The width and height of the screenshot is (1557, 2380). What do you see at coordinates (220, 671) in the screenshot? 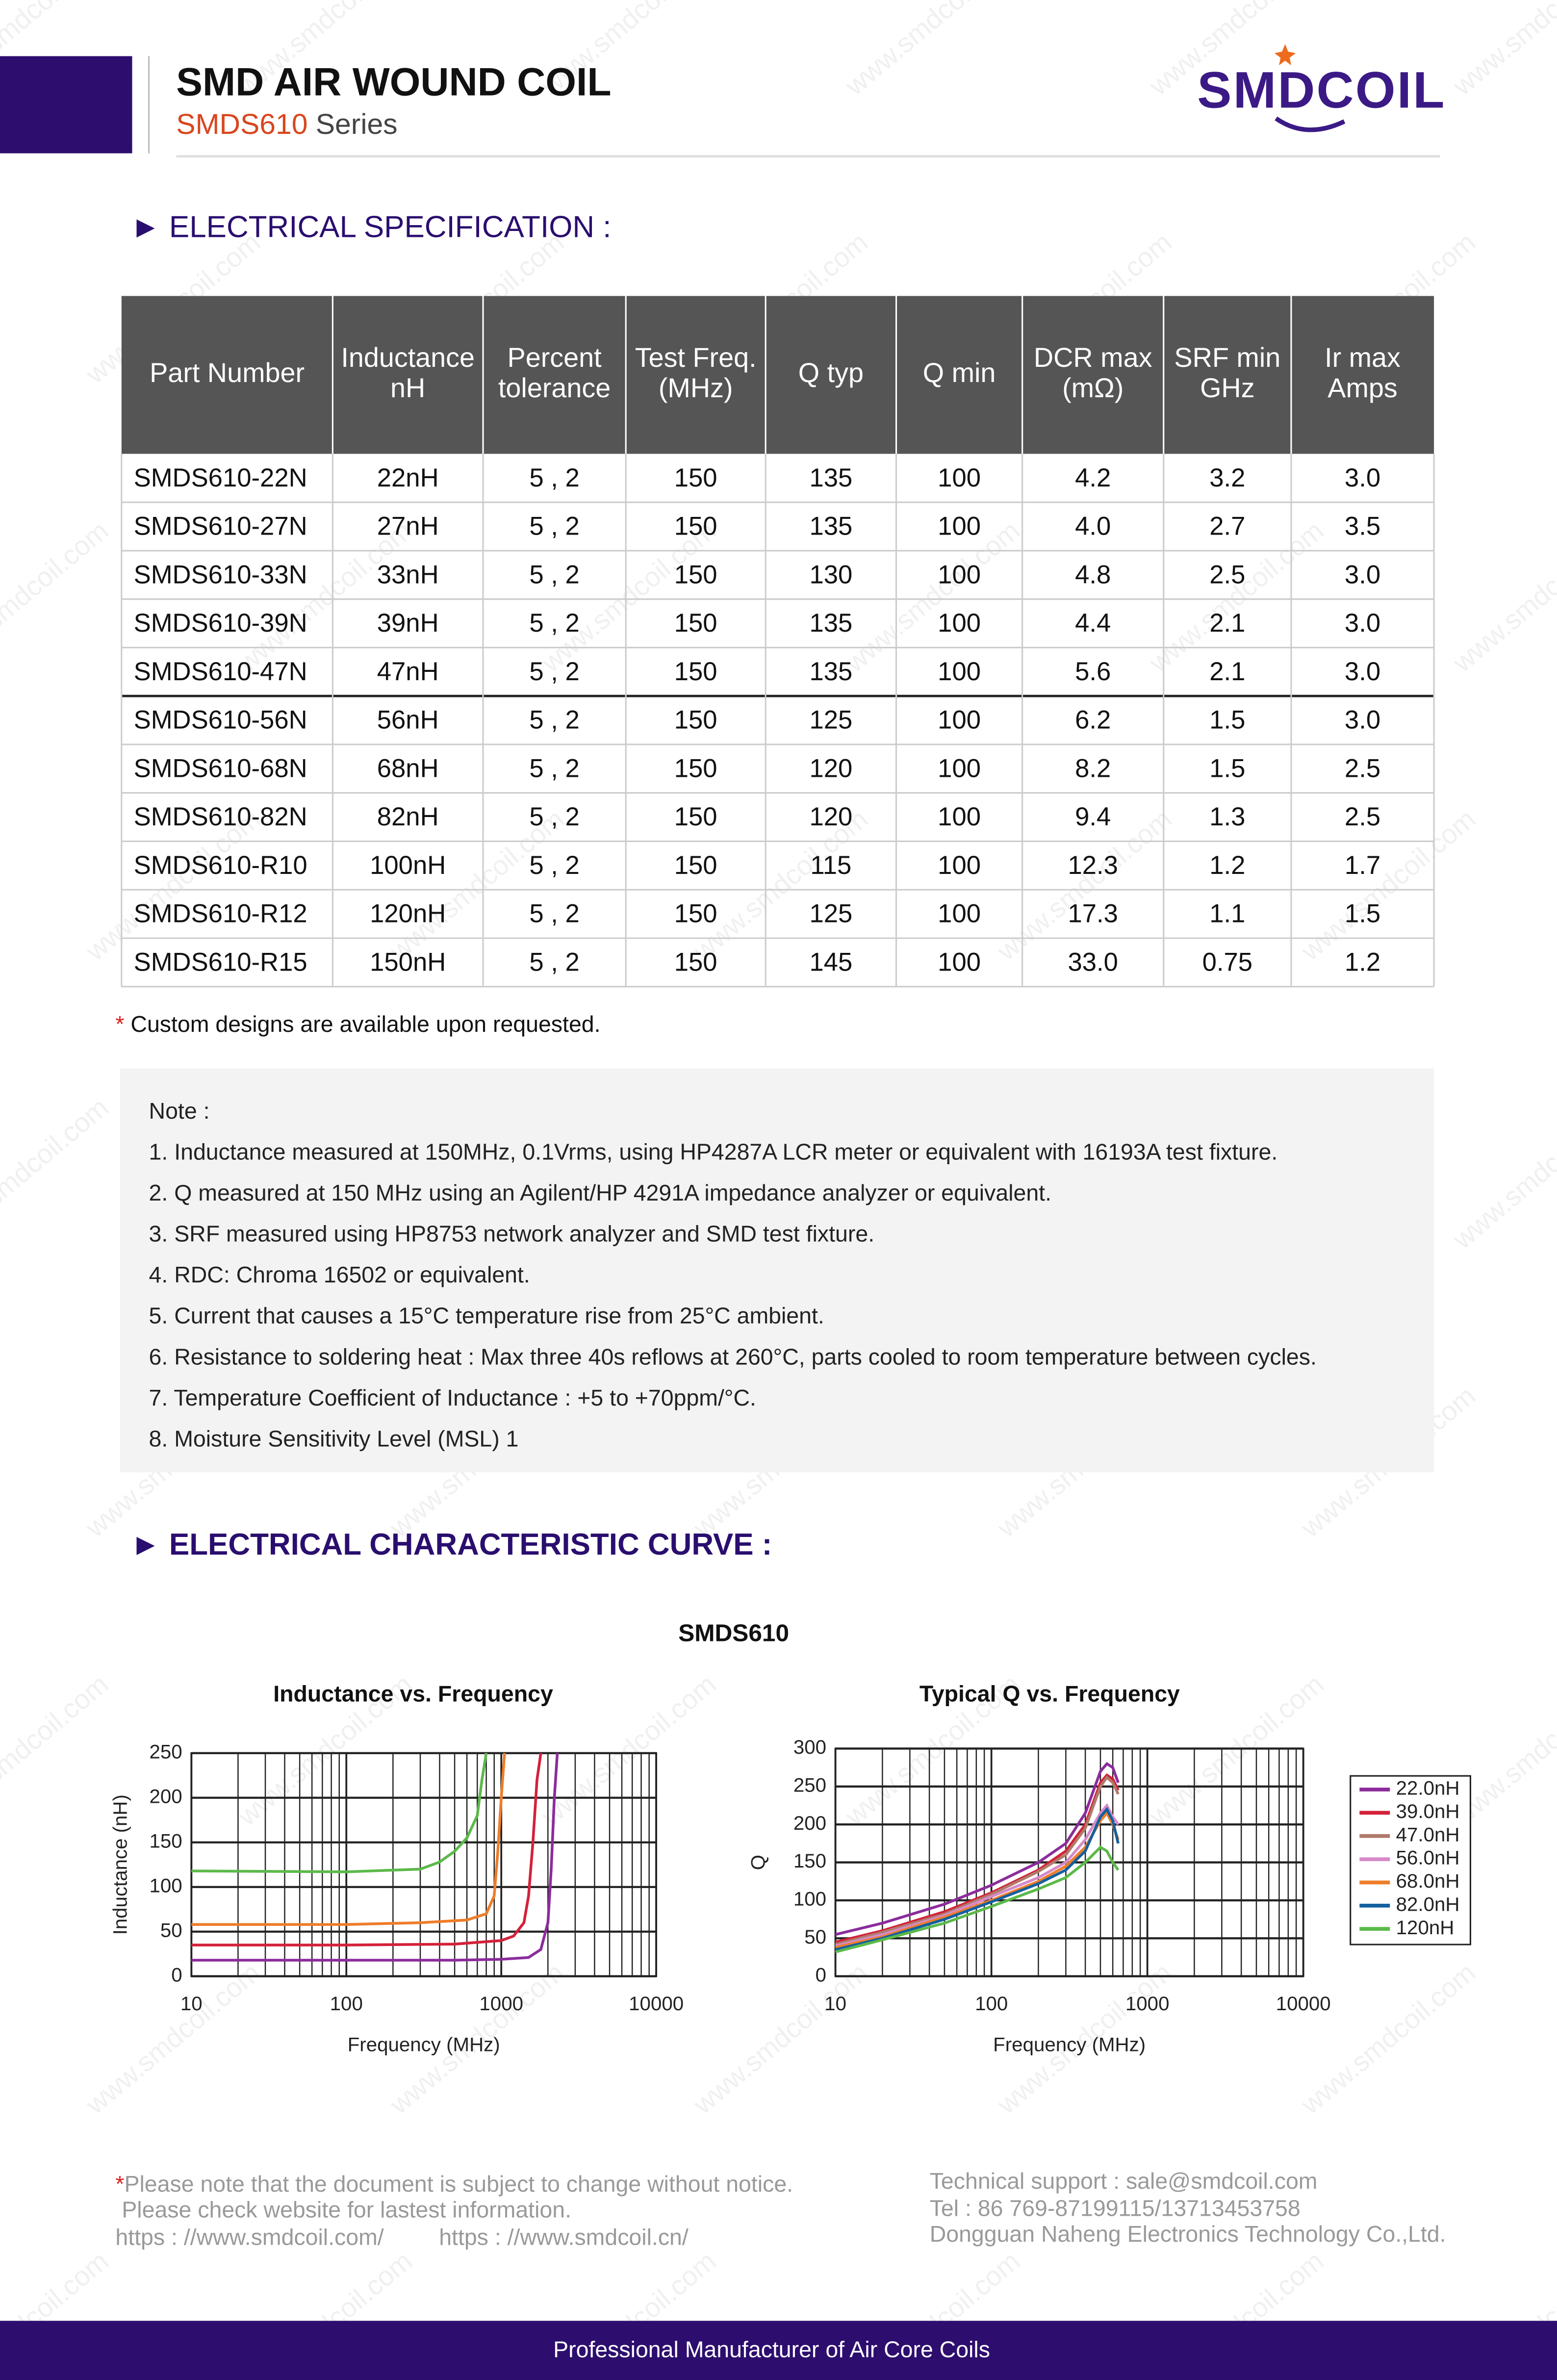
I see `table-cell: SMDS610-47N` at bounding box center [220, 671].